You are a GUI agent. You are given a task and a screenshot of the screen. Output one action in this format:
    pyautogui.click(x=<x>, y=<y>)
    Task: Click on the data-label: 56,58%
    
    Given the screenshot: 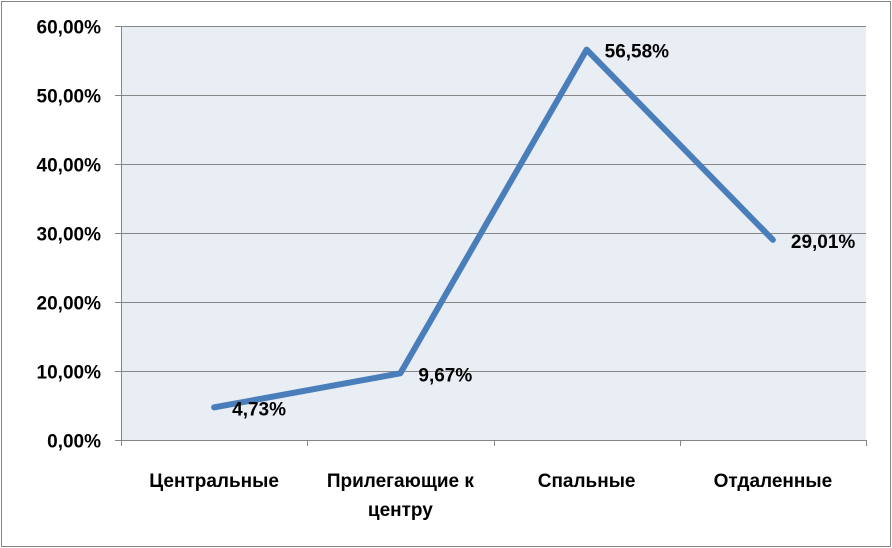 What is the action you would take?
    pyautogui.click(x=637, y=52)
    